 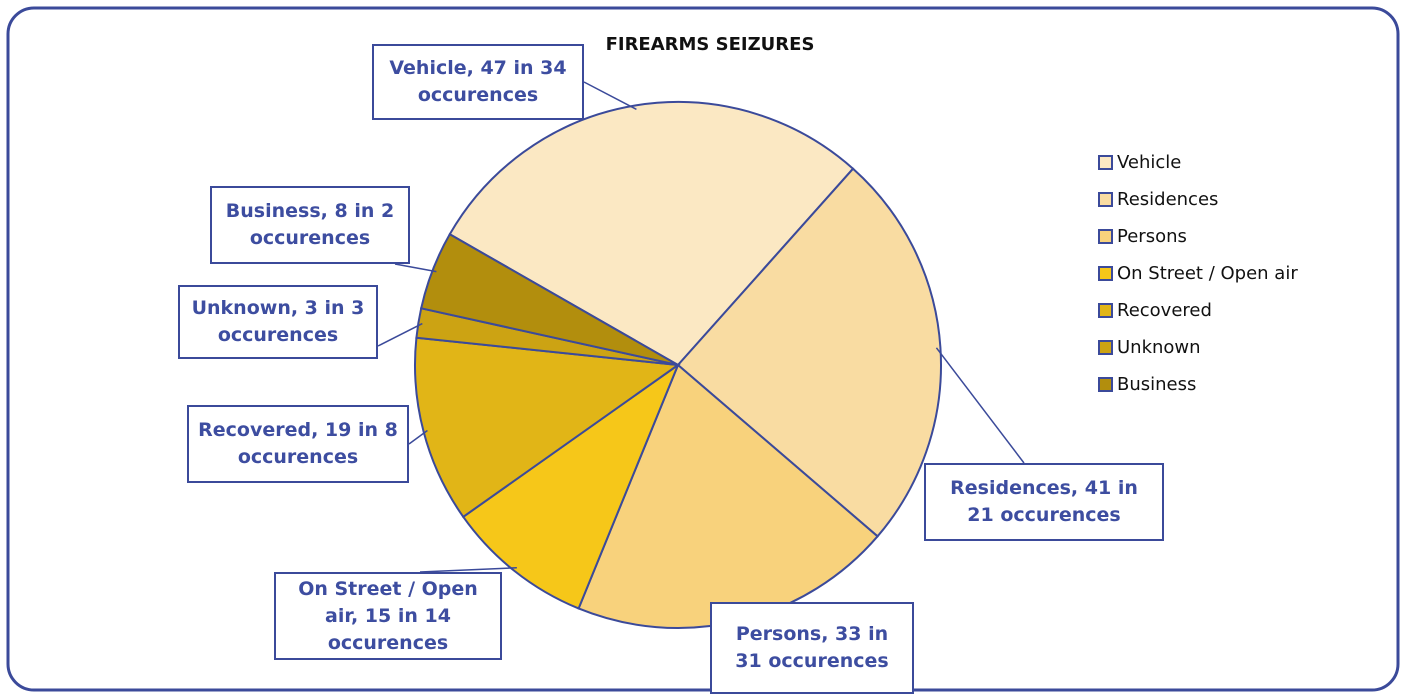 What do you see at coordinates (710, 44) in the screenshot?
I see `chart-title: FIREARMS SEIZURES` at bounding box center [710, 44].